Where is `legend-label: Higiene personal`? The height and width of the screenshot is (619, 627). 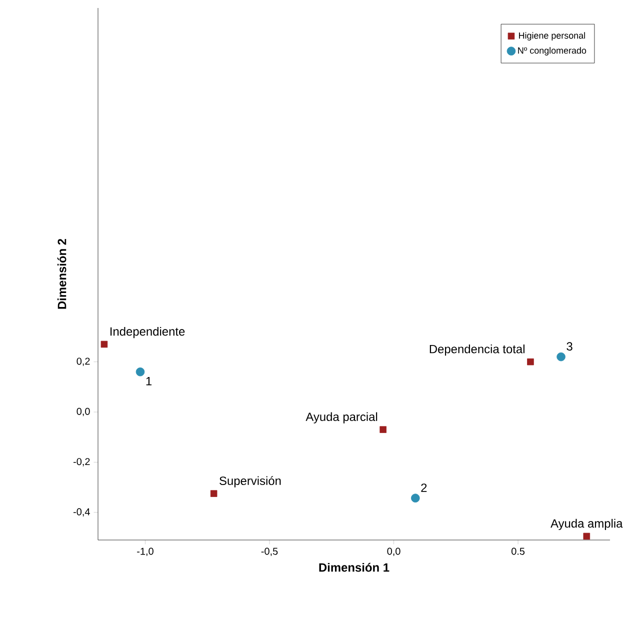 legend-label: Higiene personal is located at coordinates (552, 36).